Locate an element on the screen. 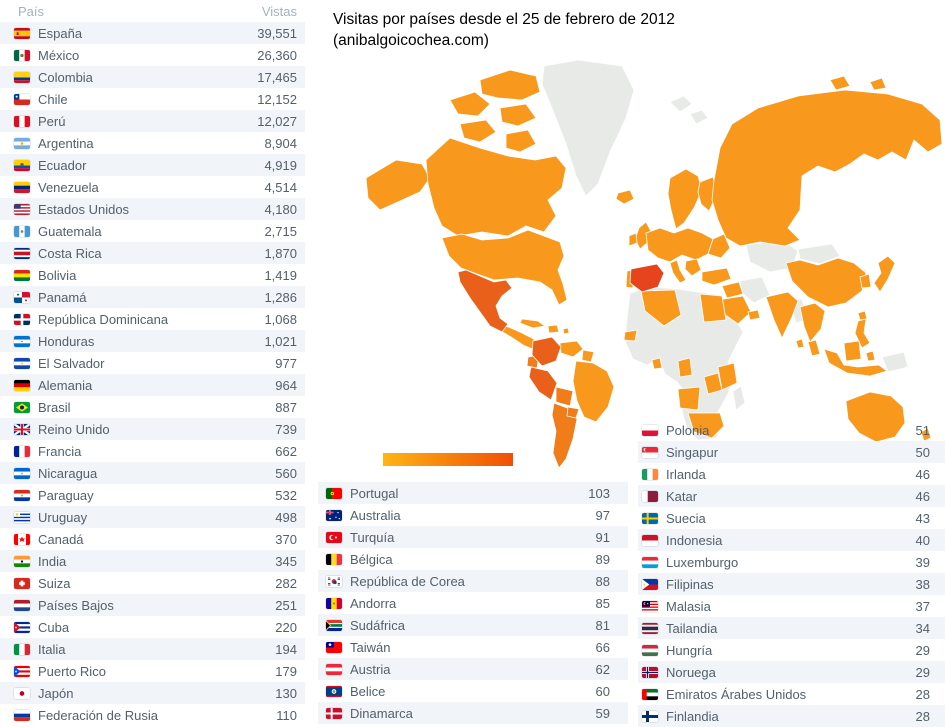  flag-icon-india is located at coordinates (22, 561).